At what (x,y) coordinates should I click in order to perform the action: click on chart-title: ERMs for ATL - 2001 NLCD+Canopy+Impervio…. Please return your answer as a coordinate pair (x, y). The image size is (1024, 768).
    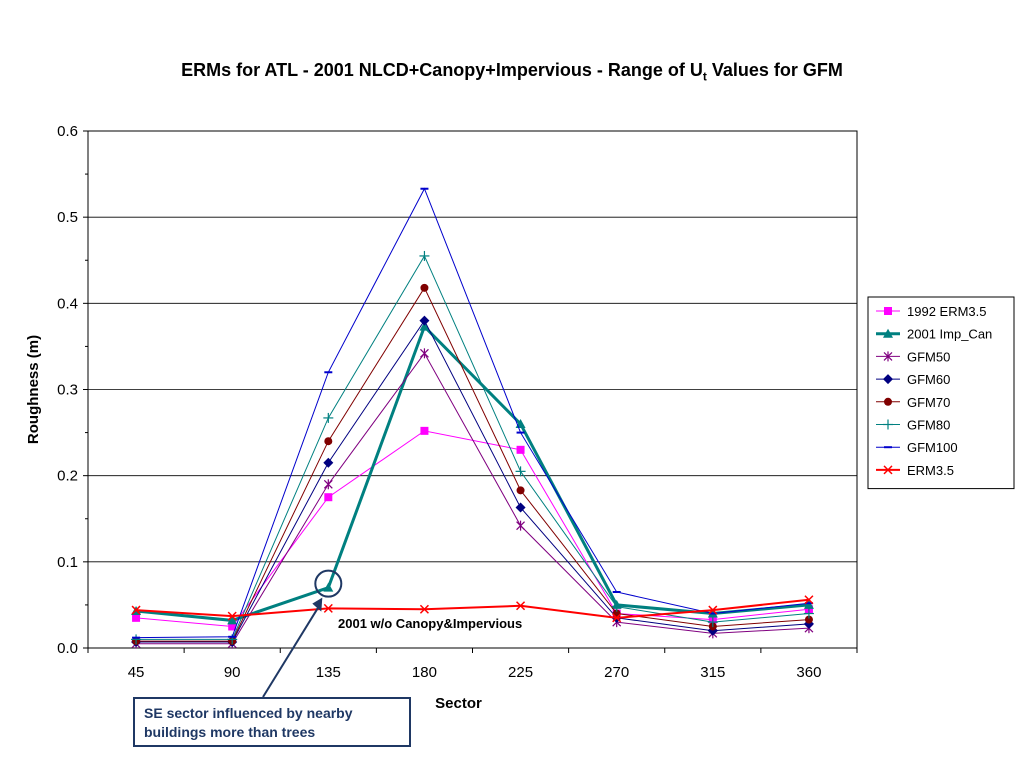
    Looking at the image, I should click on (512, 72).